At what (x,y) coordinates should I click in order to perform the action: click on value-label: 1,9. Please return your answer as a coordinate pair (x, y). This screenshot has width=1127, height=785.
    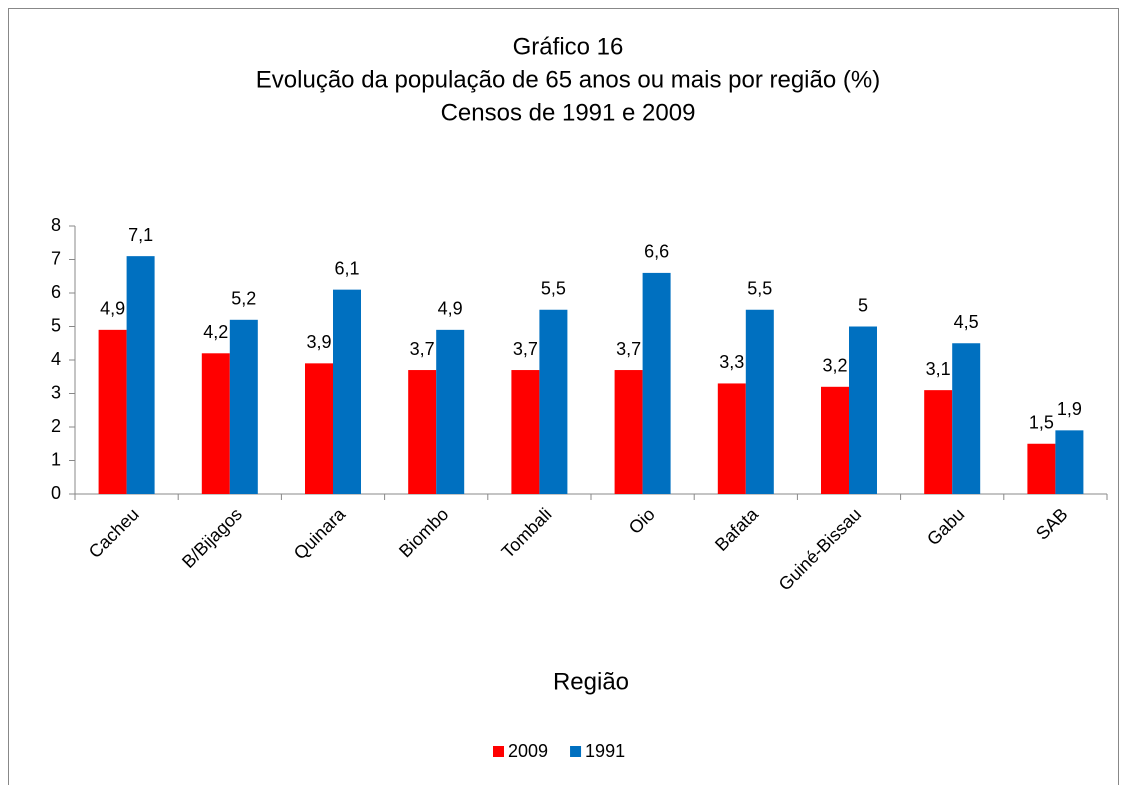
    Looking at the image, I should click on (1069, 409).